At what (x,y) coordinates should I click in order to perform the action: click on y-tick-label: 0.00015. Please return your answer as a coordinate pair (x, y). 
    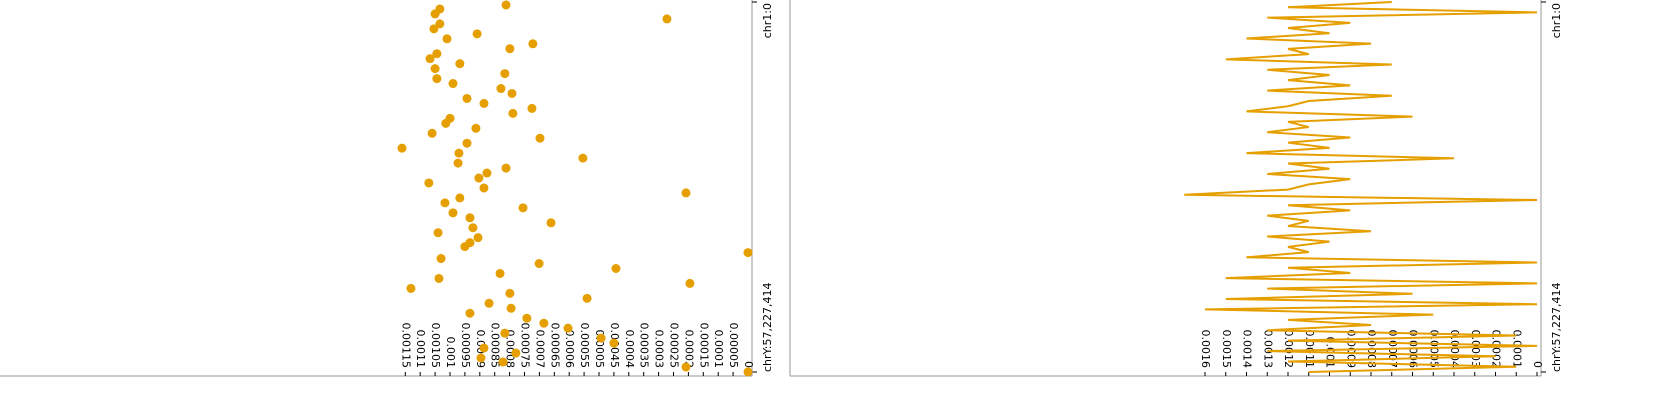
    Looking at the image, I should click on (703, 346).